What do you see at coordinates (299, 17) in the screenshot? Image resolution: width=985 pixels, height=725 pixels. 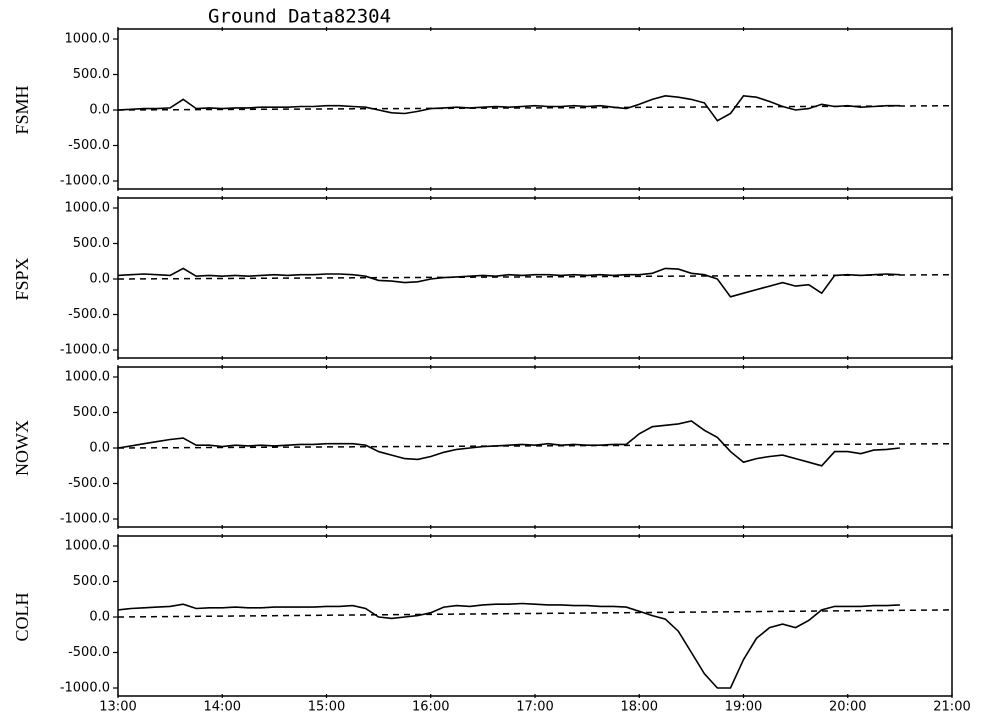 I see `chart-title: Ground Data82304` at bounding box center [299, 17].